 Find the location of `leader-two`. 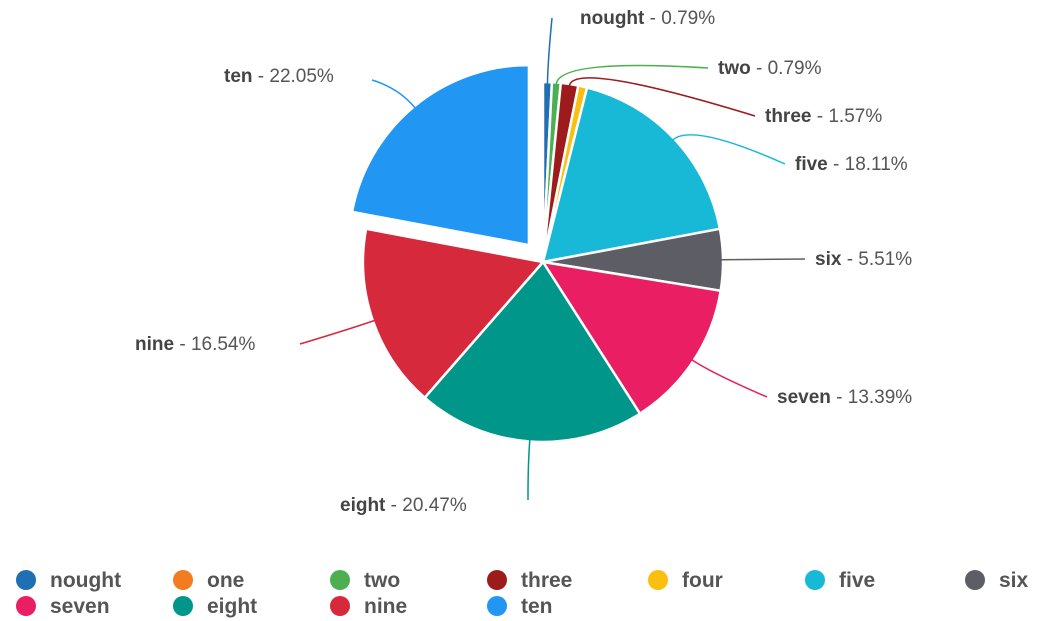

leader-two is located at coordinates (632, 74).